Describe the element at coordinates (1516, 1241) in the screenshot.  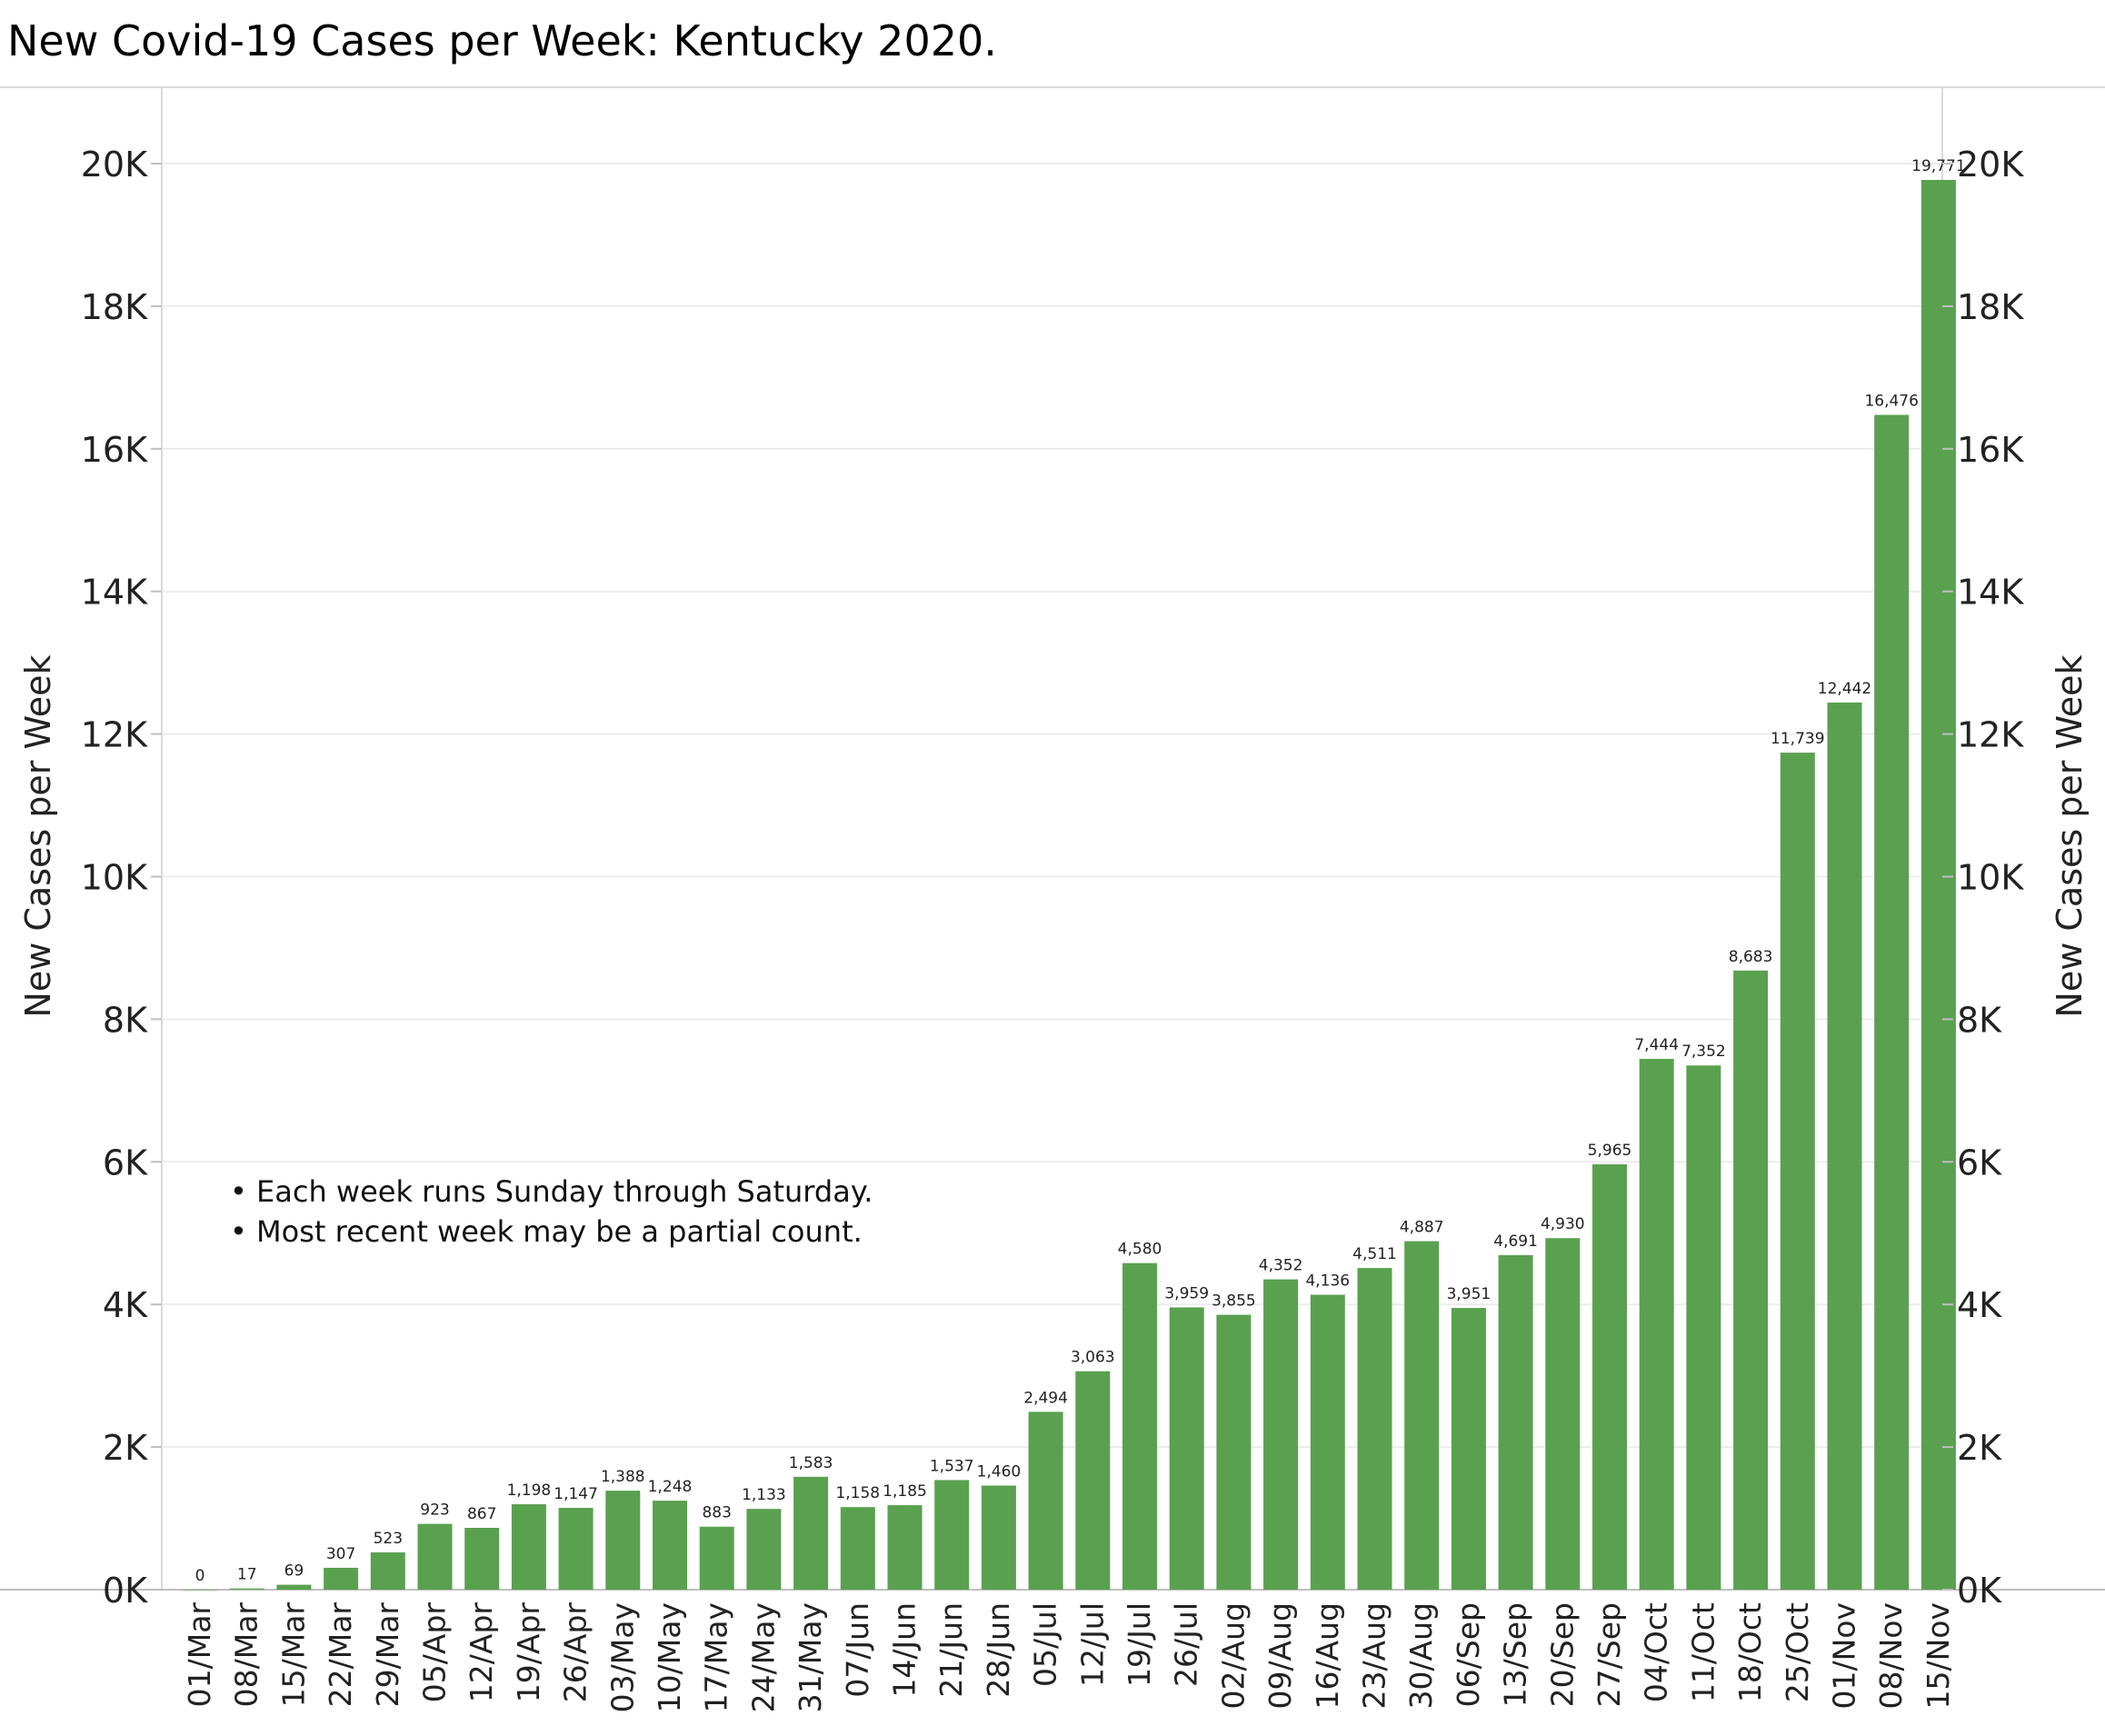
I see `data-label: 4,691` at that location.